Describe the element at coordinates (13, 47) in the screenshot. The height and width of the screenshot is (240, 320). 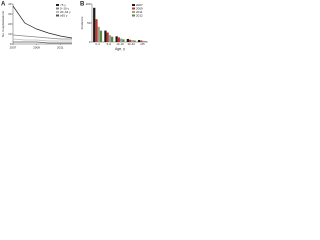
I see `x-tick-label: 2007` at that location.